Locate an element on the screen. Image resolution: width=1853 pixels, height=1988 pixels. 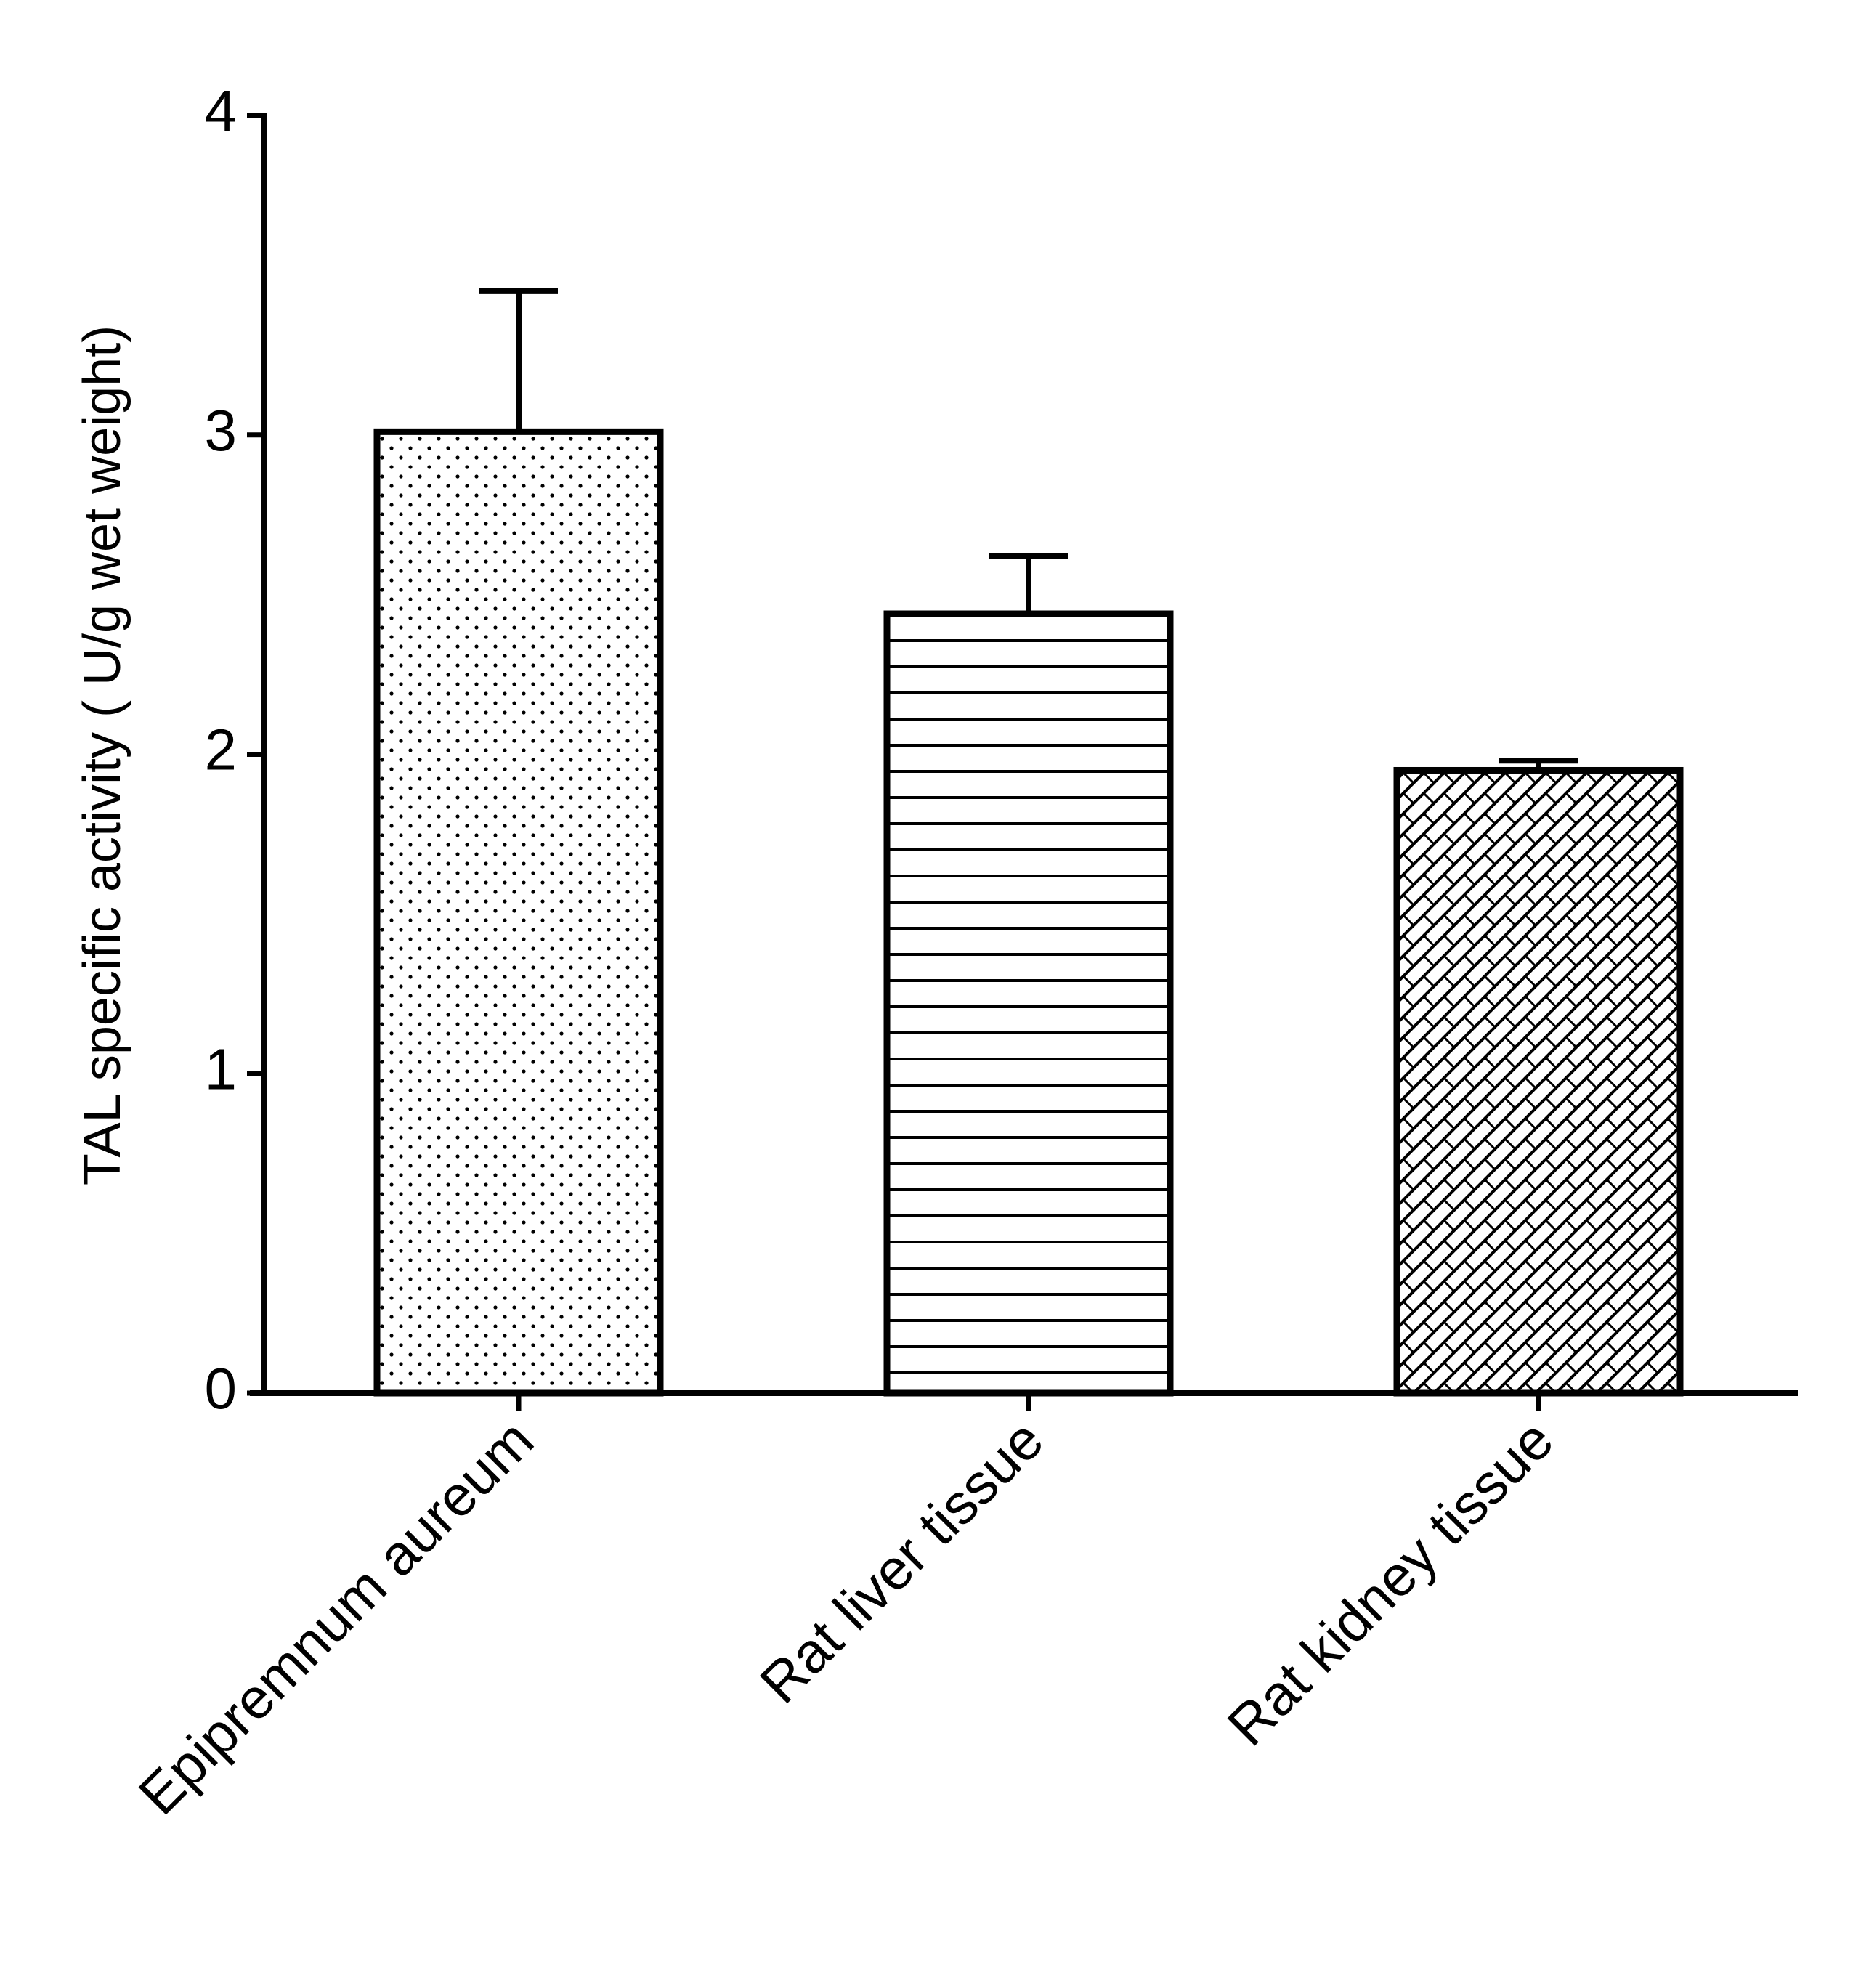
y-tick-label: 2 is located at coordinates (221, 750).